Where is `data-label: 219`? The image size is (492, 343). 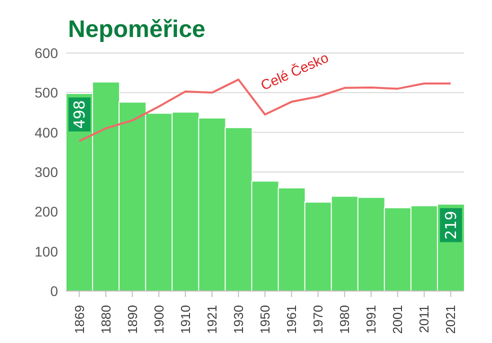 data-label: 219 is located at coordinates (451, 225).